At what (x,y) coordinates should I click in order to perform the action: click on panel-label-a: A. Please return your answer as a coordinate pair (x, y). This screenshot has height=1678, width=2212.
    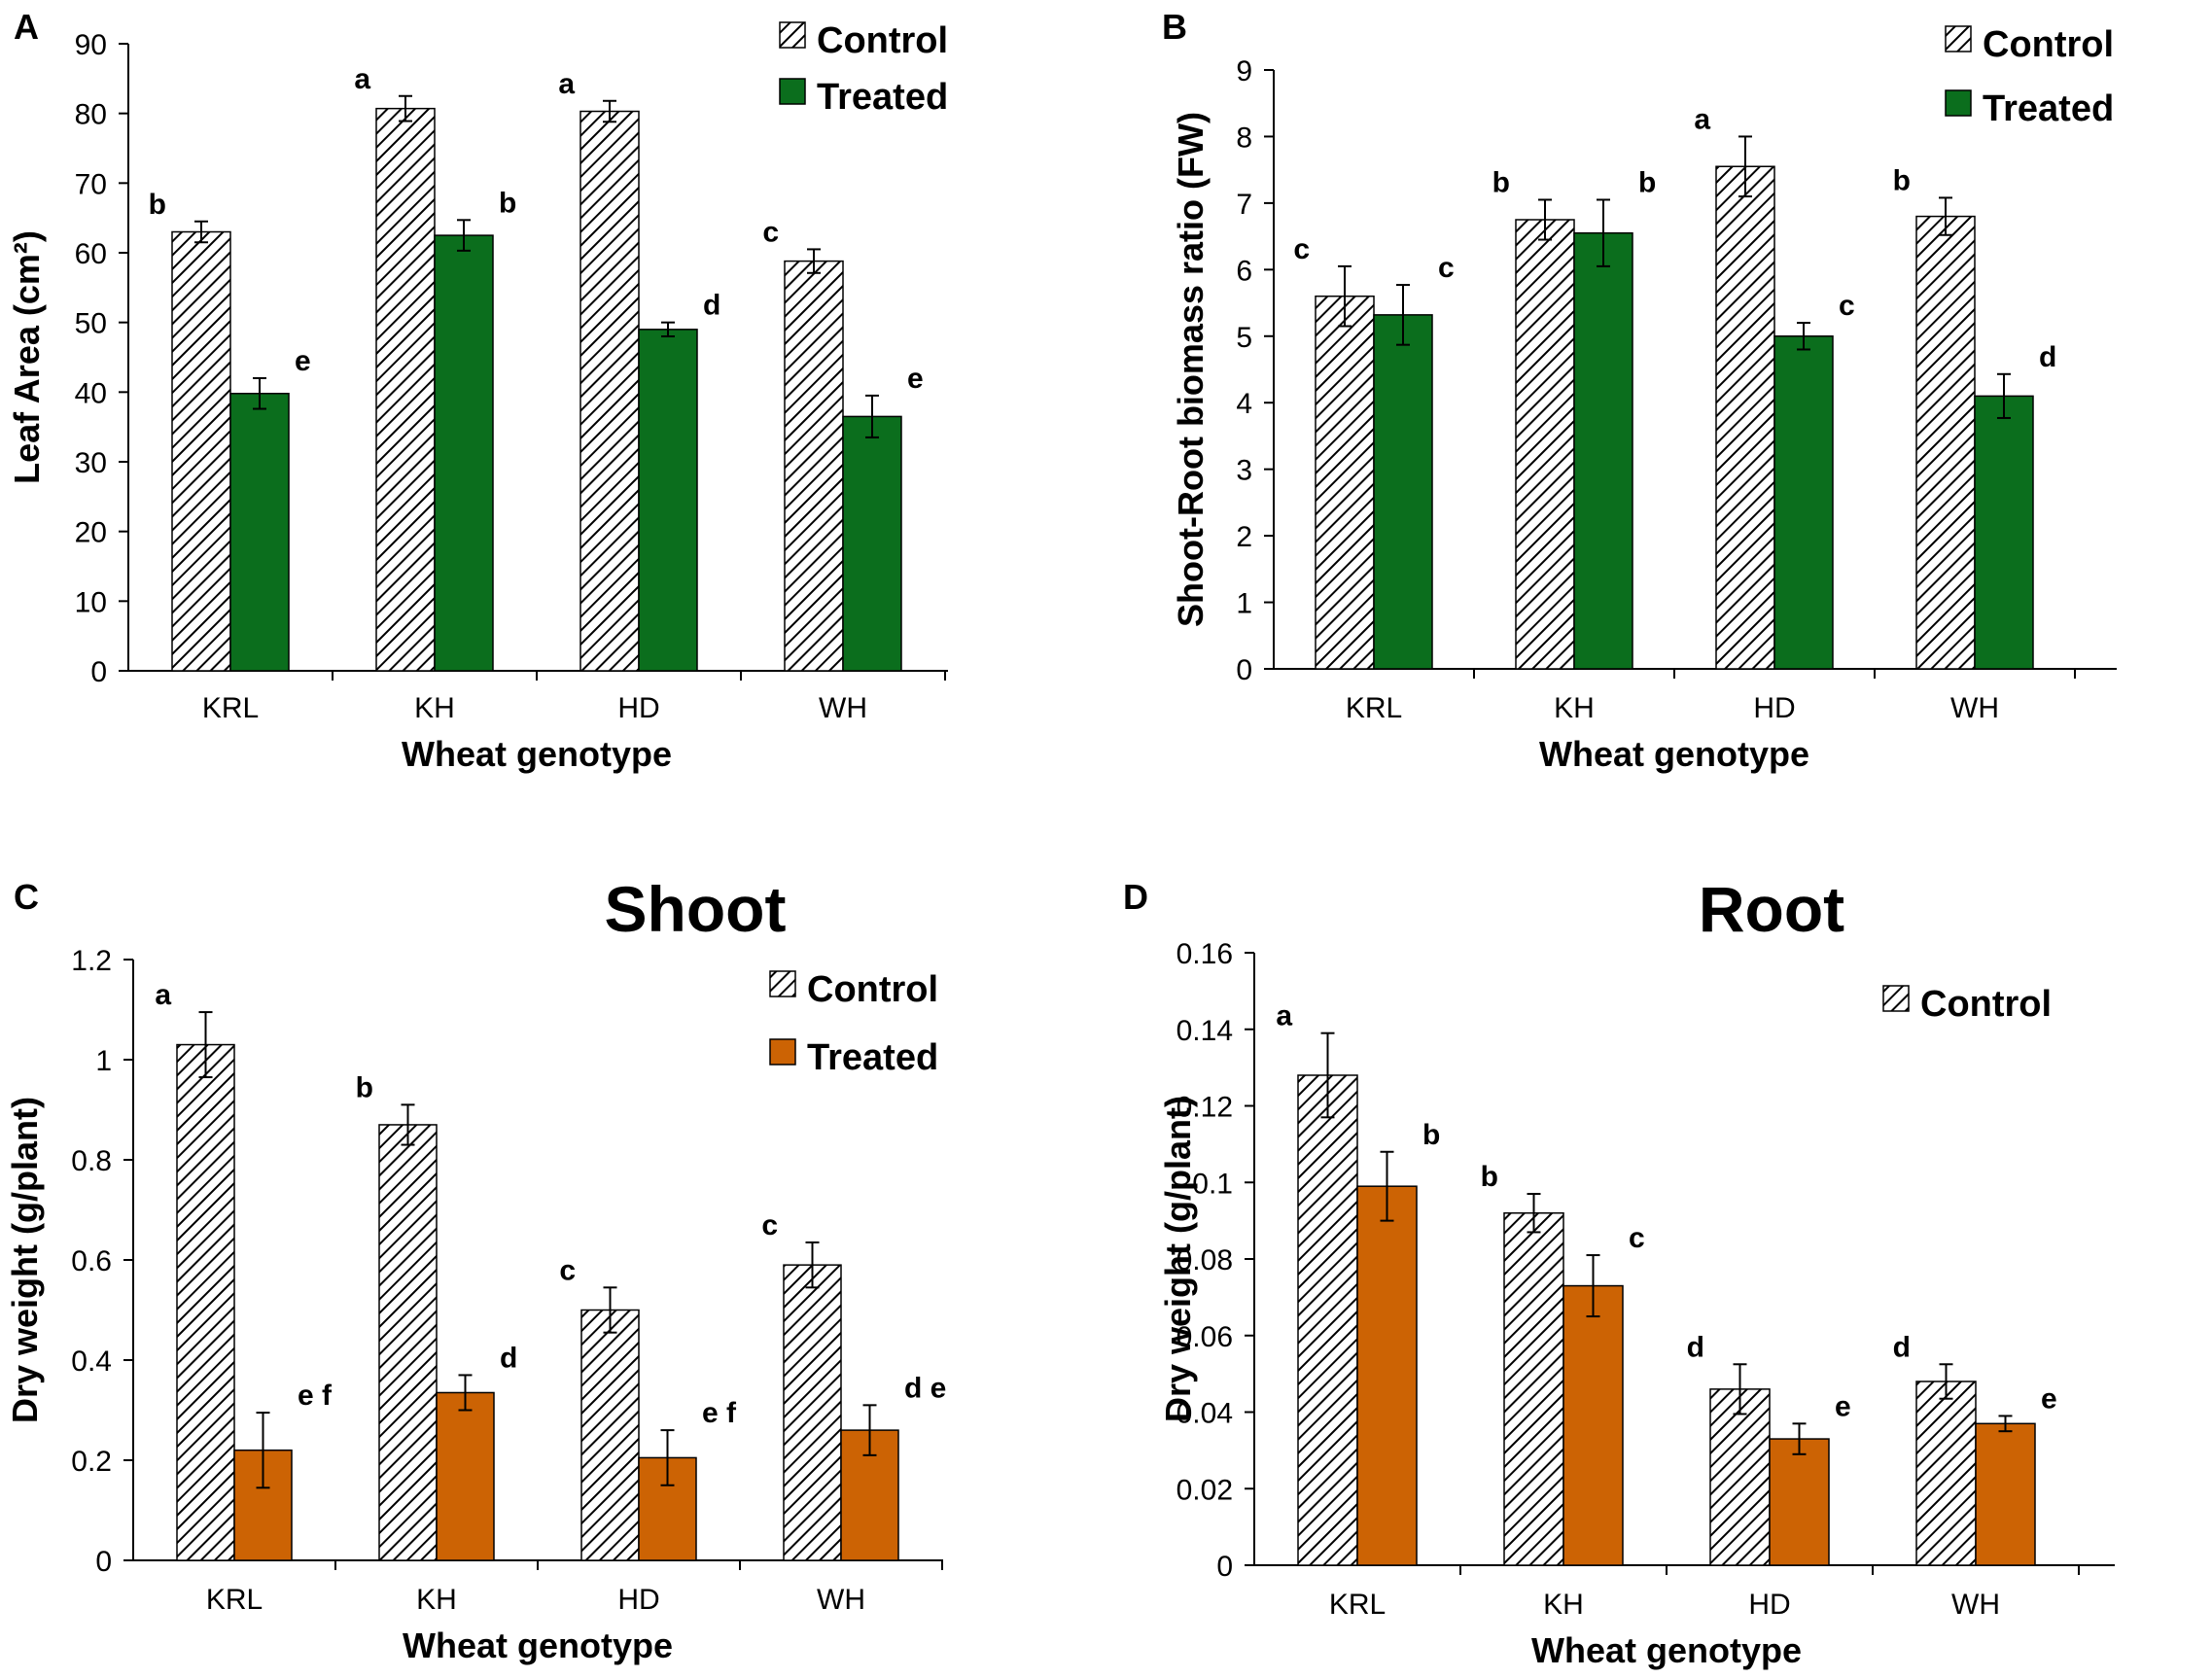
    Looking at the image, I should click on (26, 27).